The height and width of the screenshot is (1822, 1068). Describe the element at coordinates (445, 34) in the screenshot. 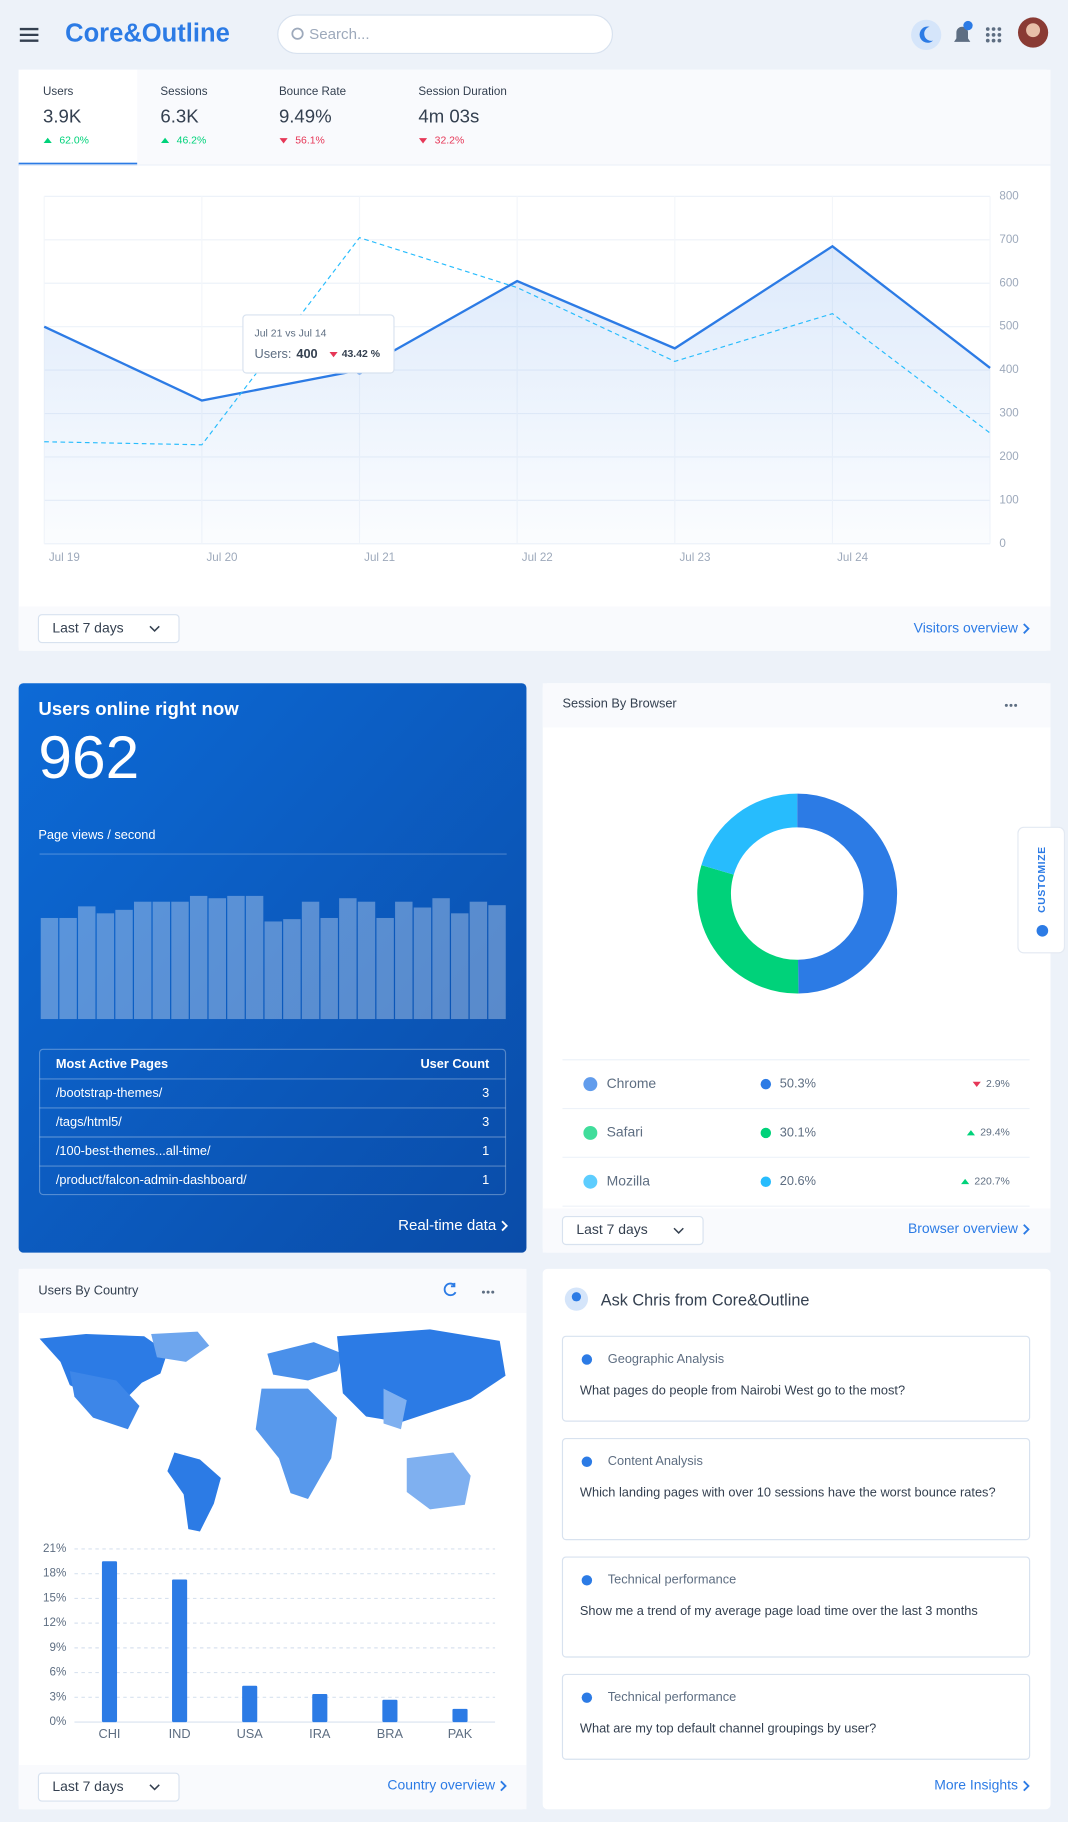

I see `search-box` at that location.